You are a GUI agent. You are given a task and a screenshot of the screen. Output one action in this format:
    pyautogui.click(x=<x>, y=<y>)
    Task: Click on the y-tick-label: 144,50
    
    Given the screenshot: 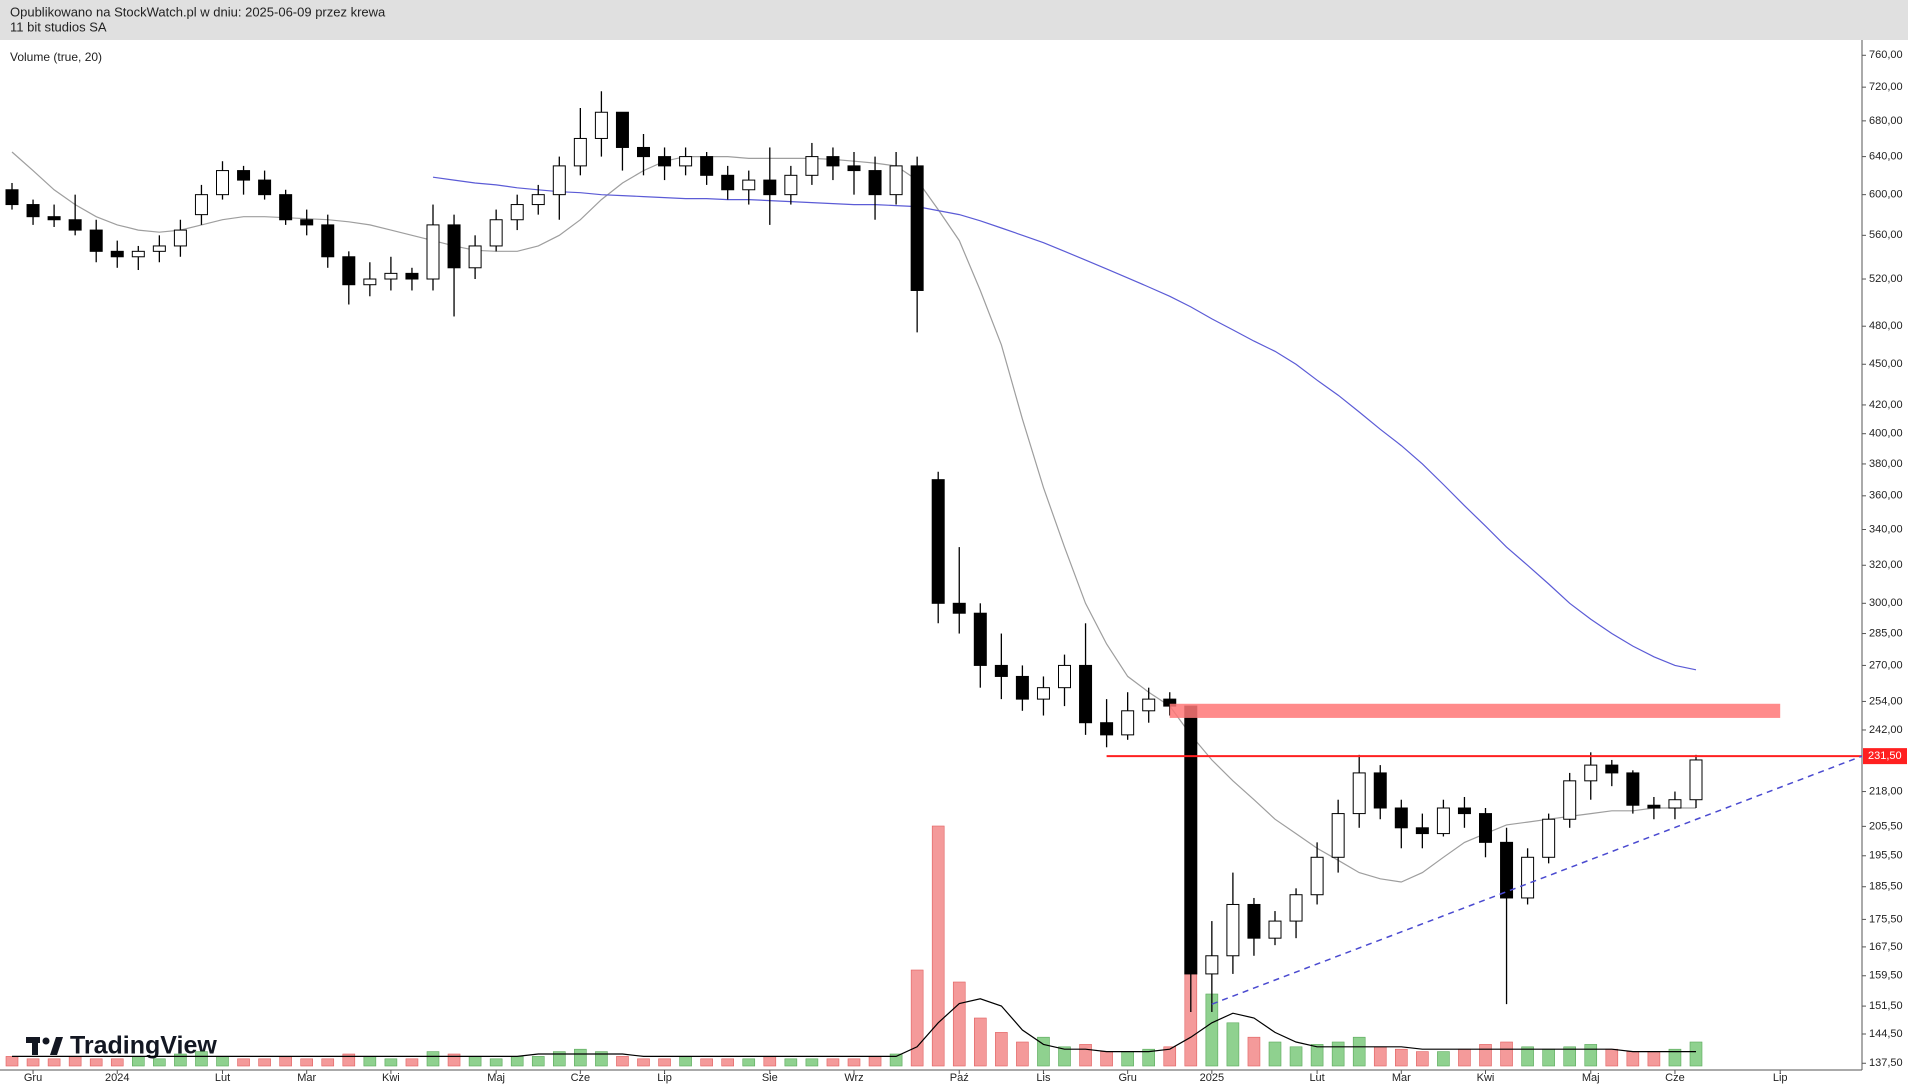 What is the action you would take?
    pyautogui.click(x=1886, y=1034)
    